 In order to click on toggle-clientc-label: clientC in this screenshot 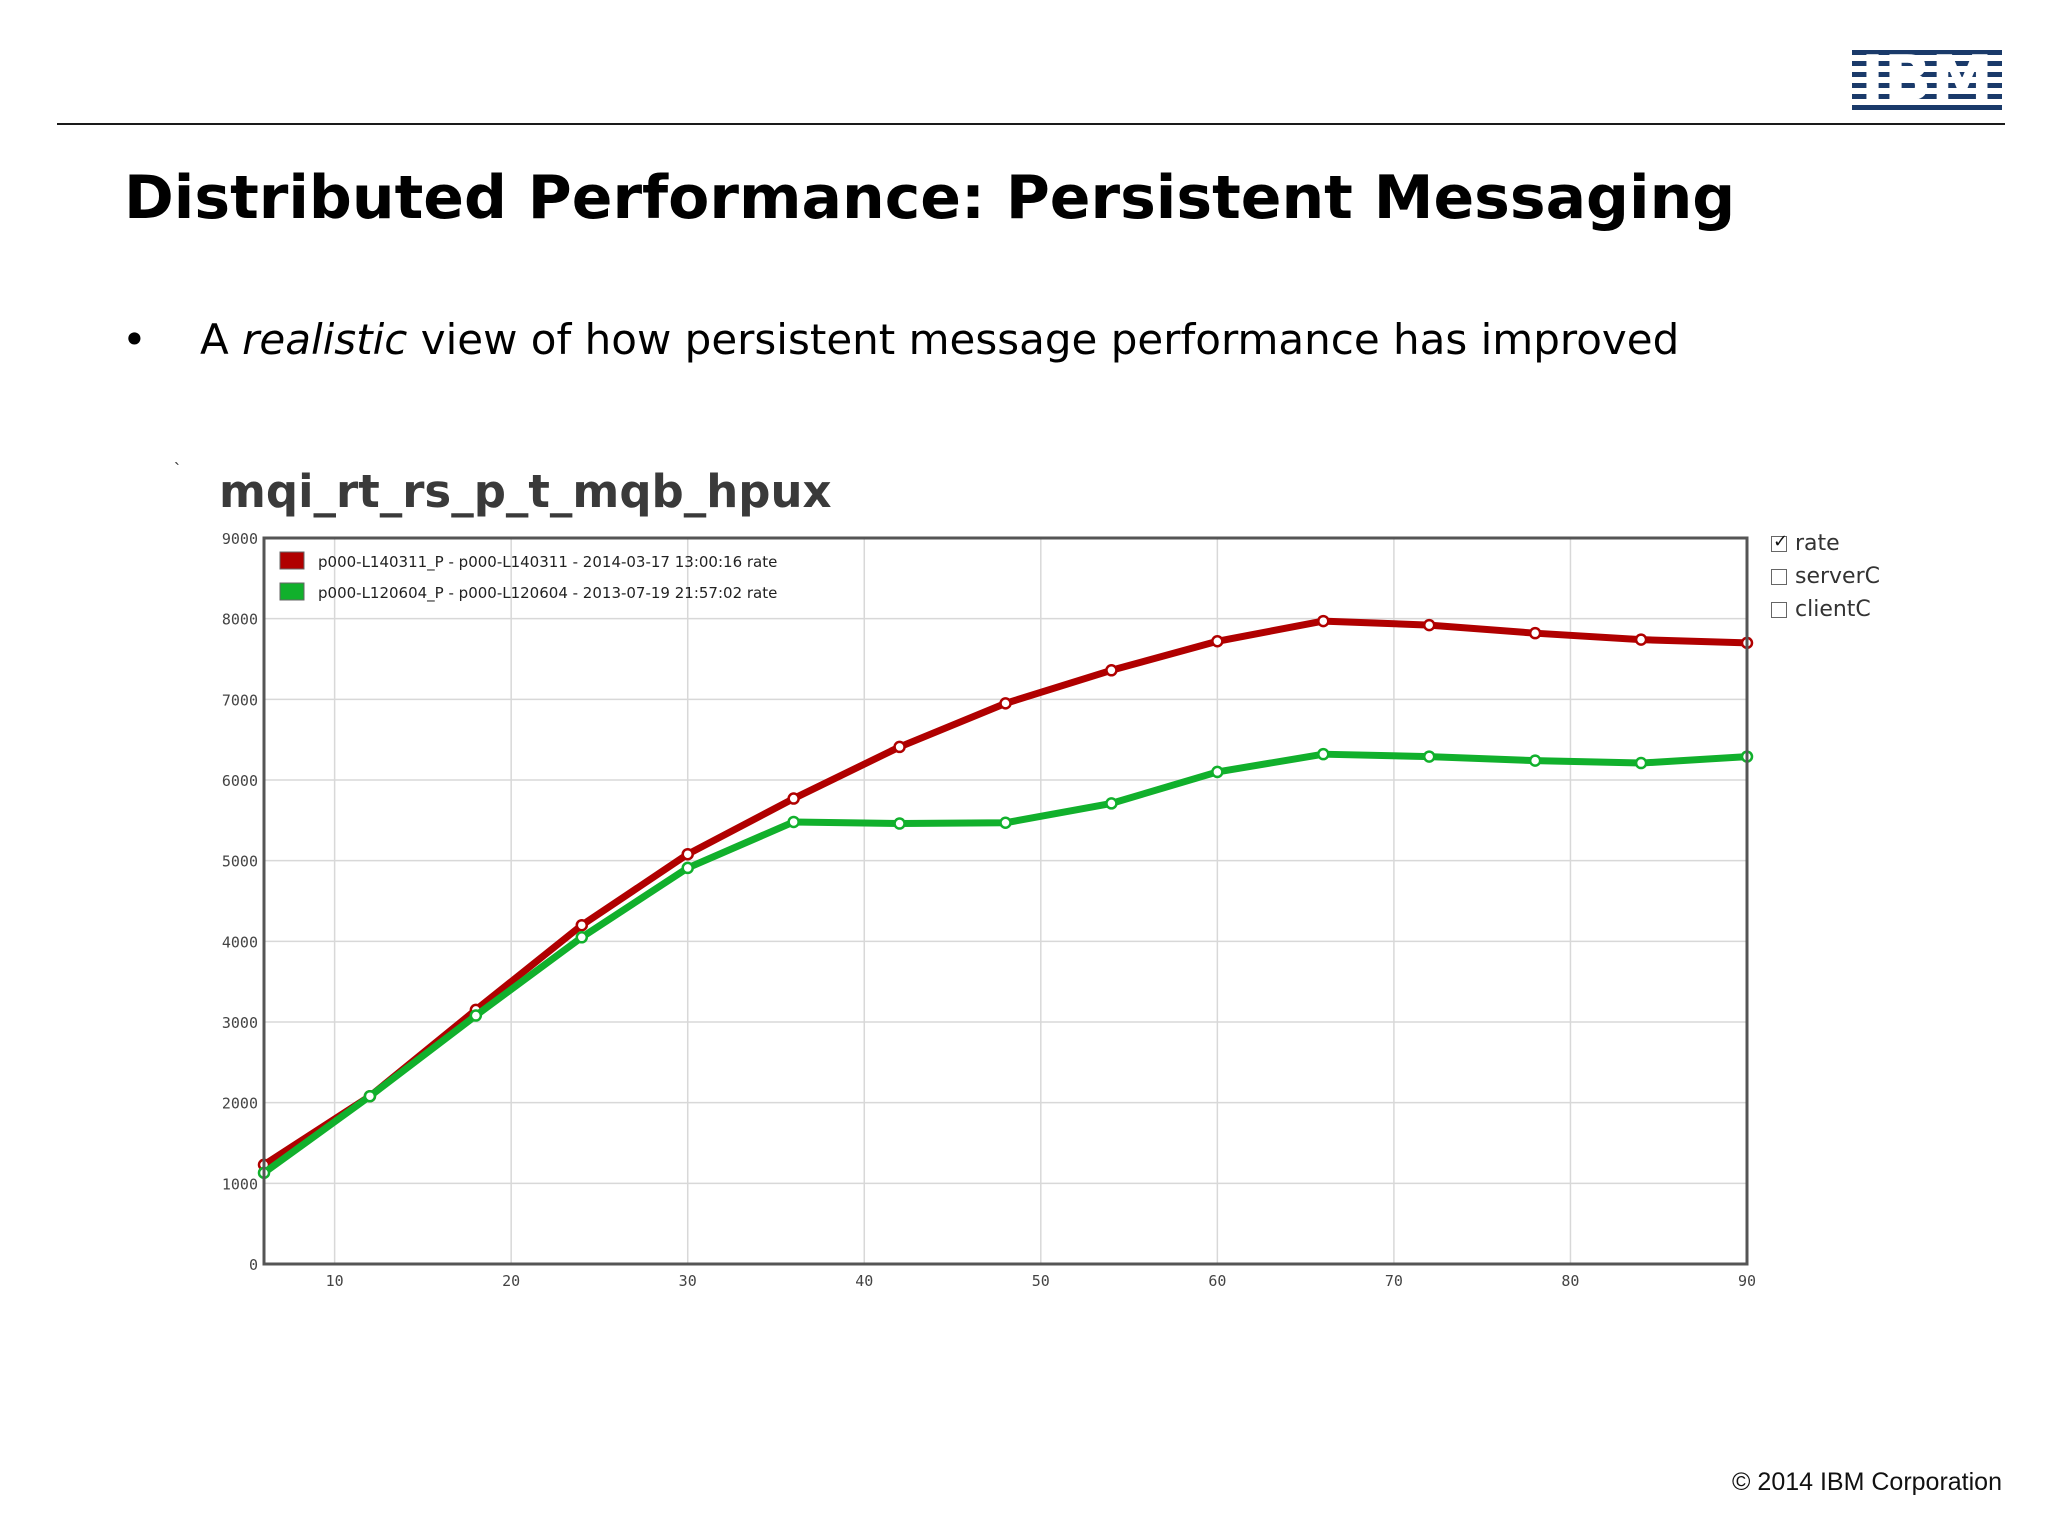, I will do `click(1833, 609)`.